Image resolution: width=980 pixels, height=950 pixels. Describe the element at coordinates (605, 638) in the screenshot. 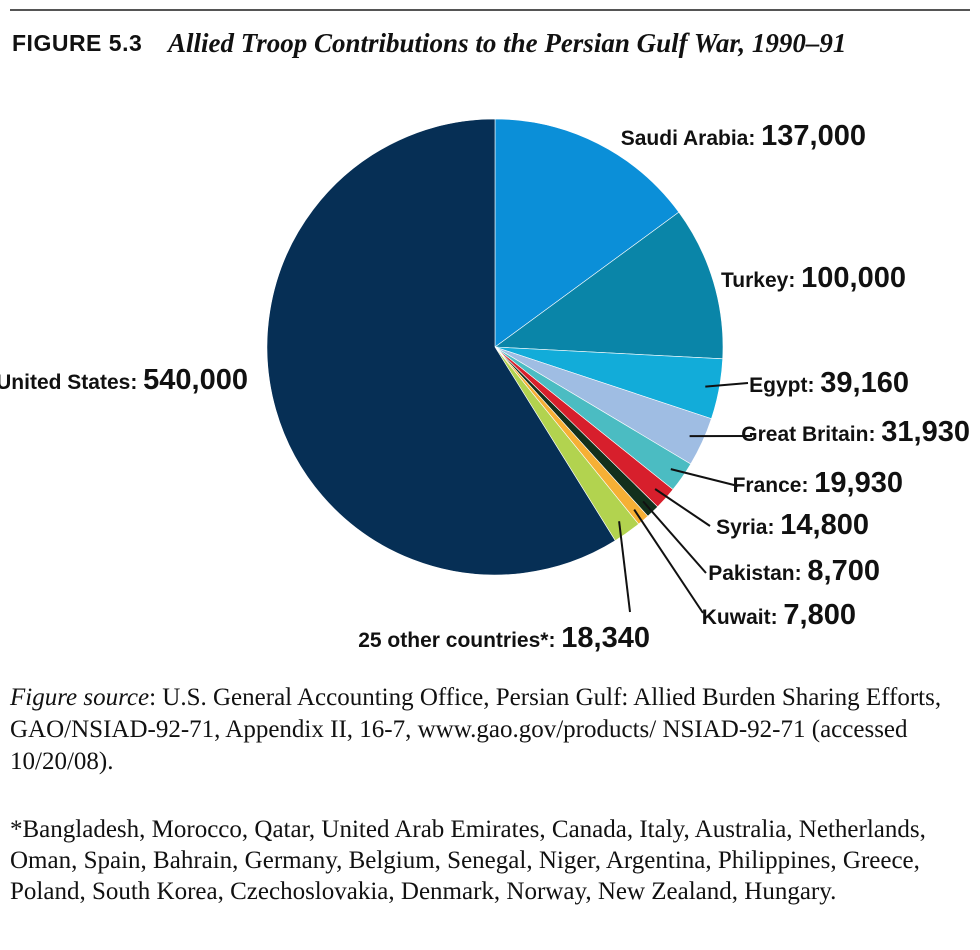

I see `slice-label-value: 18,340` at that location.